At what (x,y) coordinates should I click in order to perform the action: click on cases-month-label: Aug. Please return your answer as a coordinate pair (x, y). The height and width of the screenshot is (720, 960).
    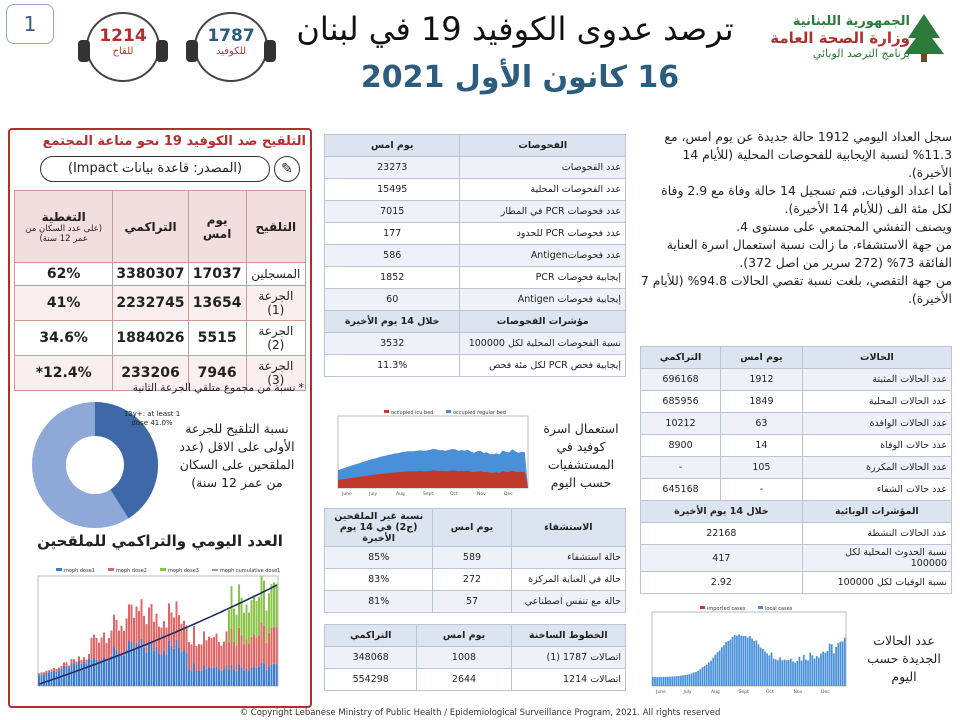
    Looking at the image, I should click on (715, 692).